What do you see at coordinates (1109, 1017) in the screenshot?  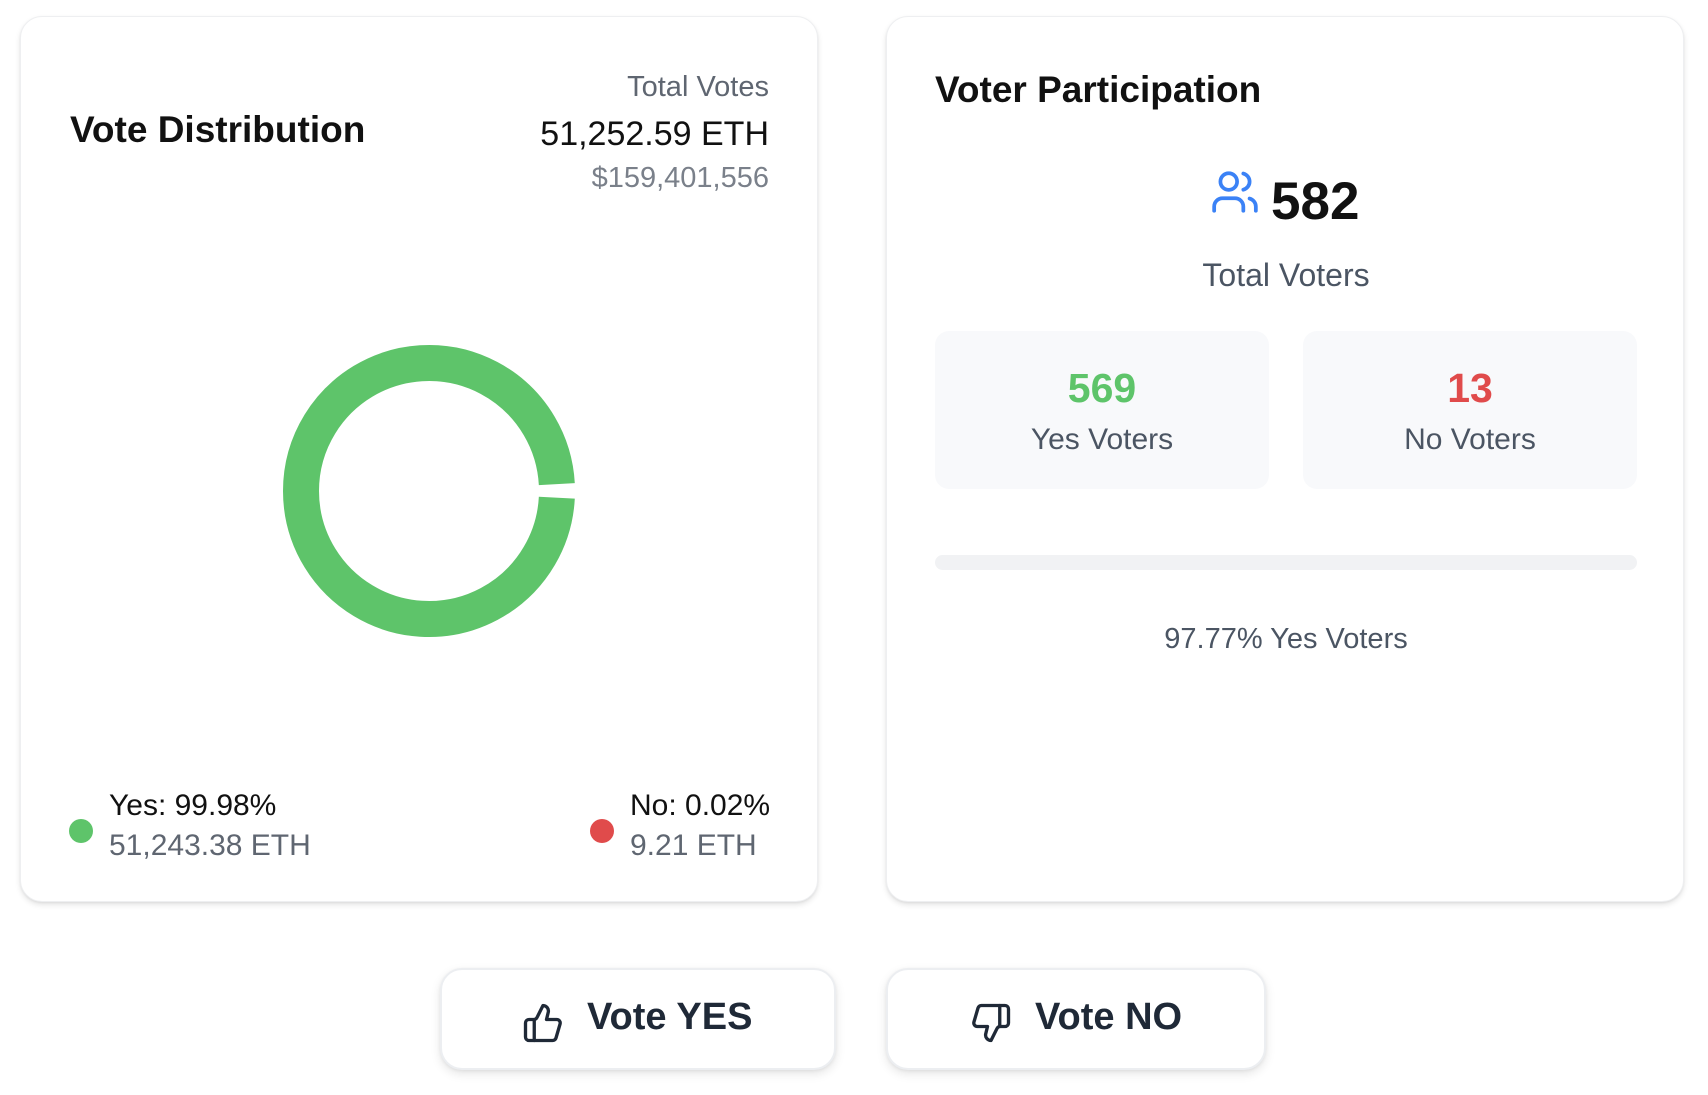 I see `vote-no-label: Vote NO` at bounding box center [1109, 1017].